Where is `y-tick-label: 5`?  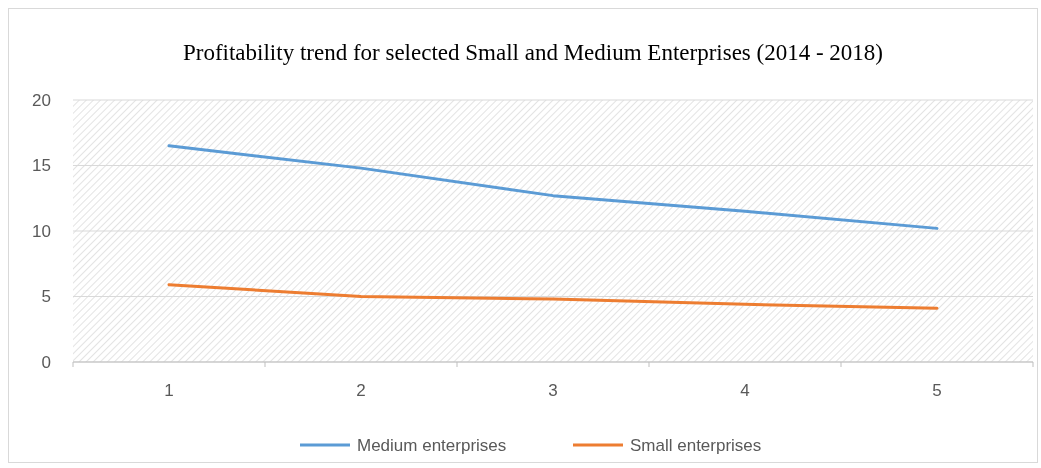
y-tick-label: 5 is located at coordinates (46, 297).